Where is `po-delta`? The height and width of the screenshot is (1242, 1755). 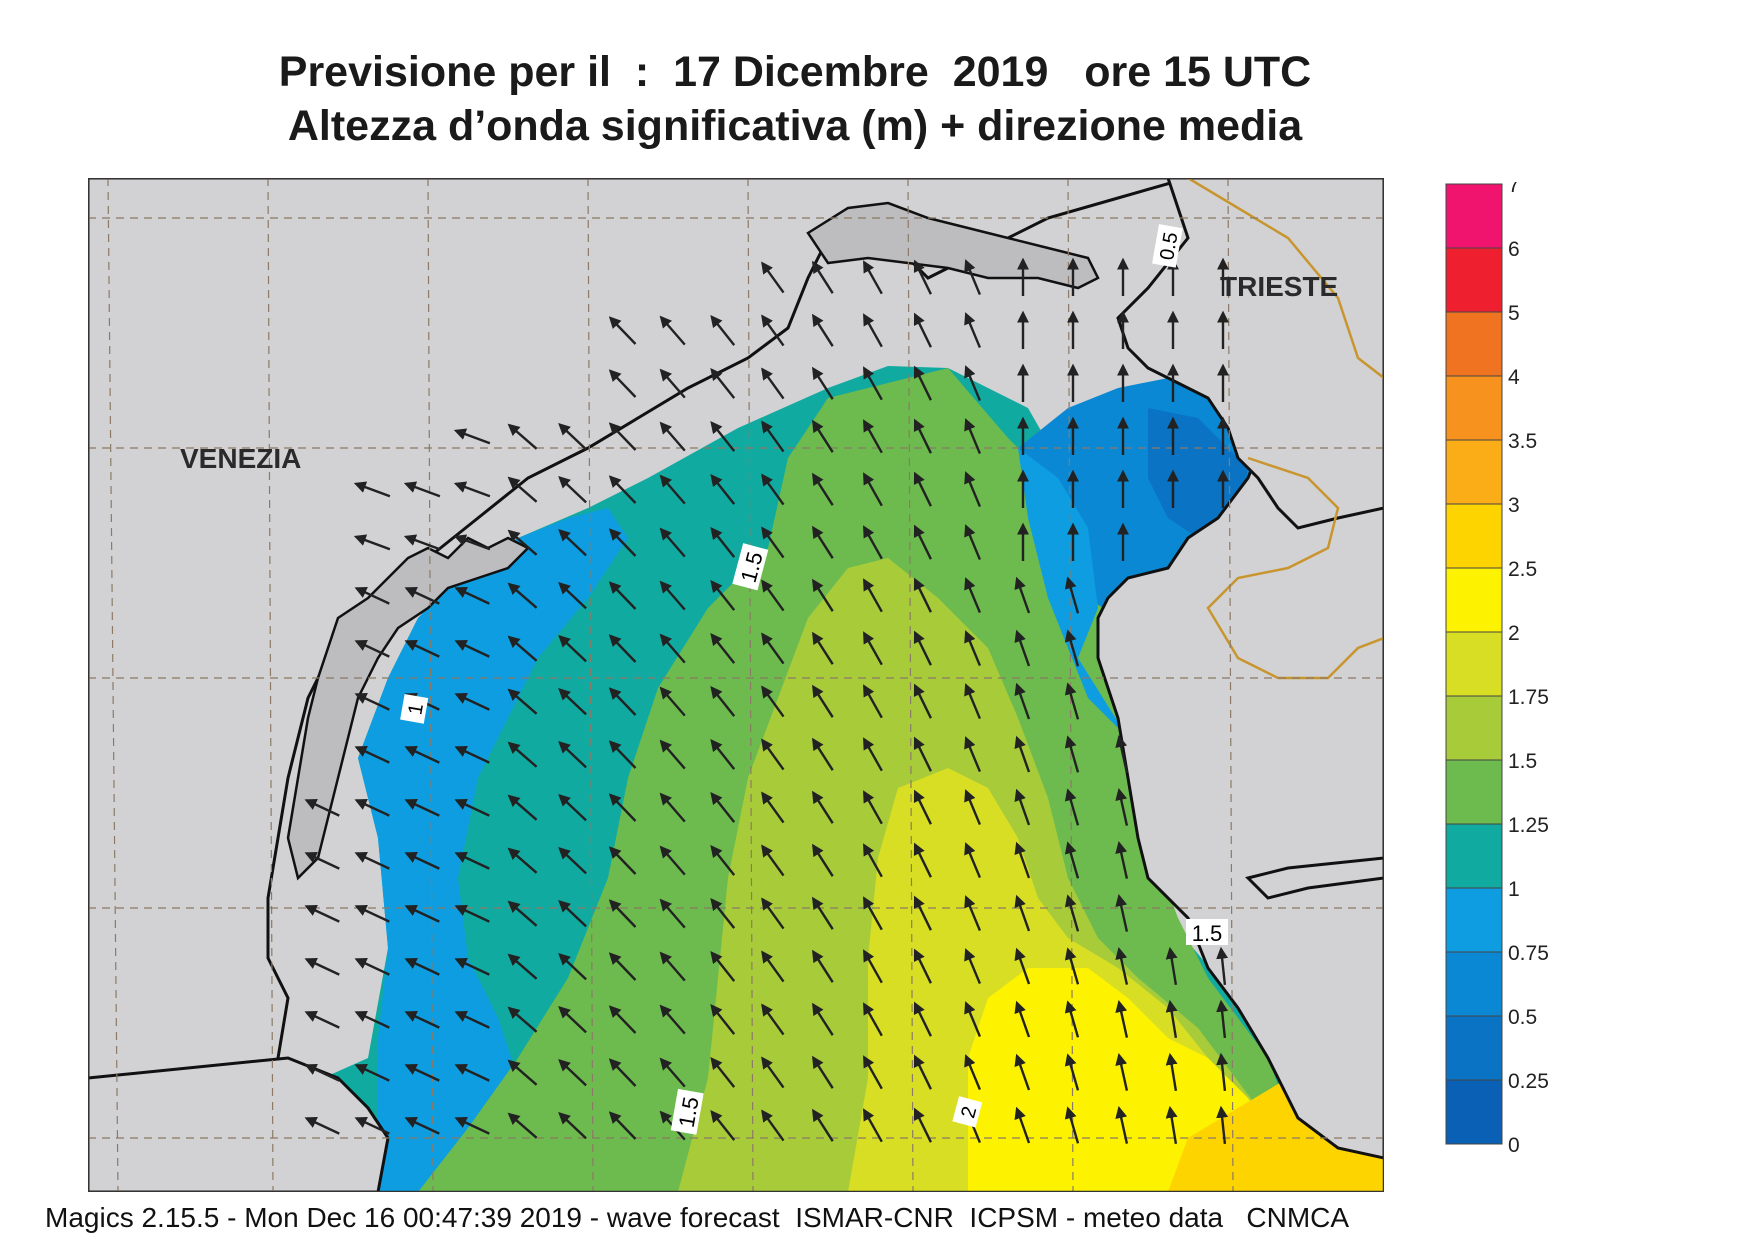 po-delta is located at coordinates (239, 1124).